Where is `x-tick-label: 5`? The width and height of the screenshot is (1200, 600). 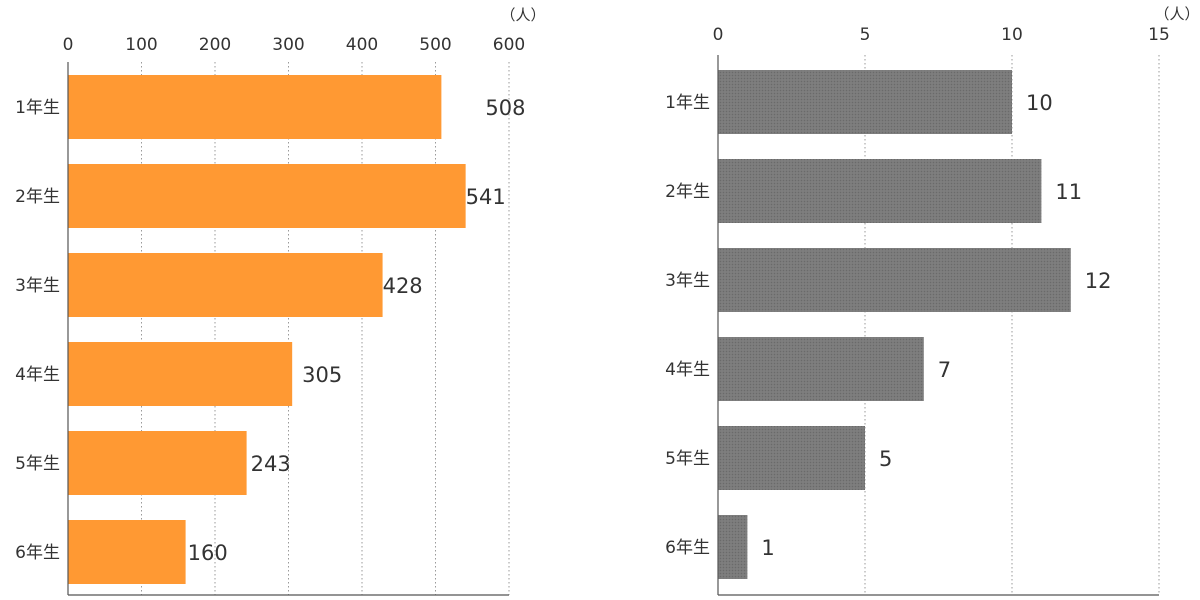 x-tick-label: 5 is located at coordinates (865, 35).